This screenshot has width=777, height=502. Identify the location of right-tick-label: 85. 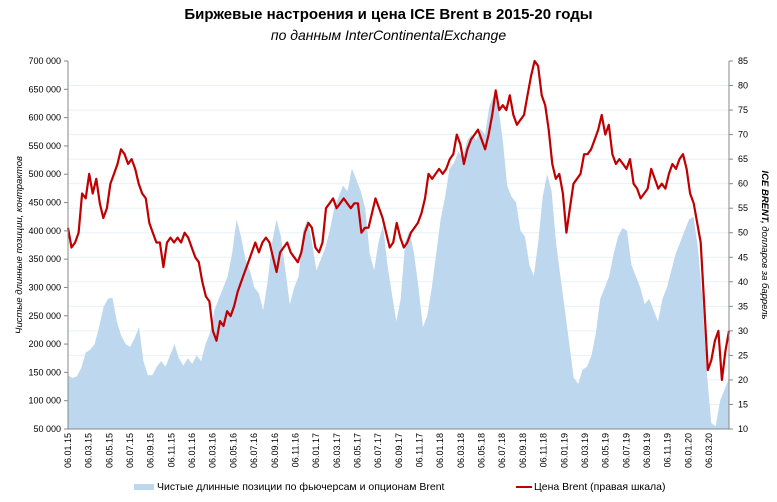
(743, 61).